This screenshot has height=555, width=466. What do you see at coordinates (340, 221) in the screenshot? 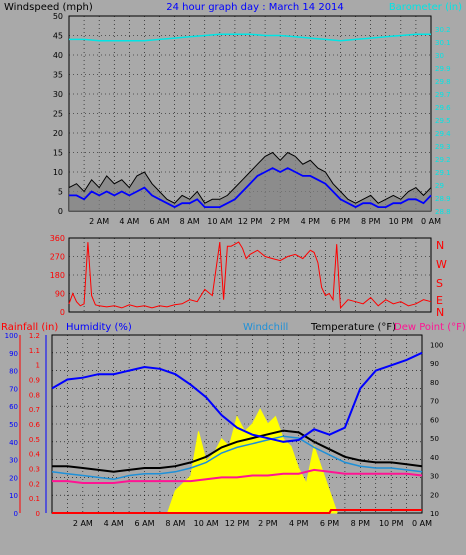
I see `wind-x-tick-label: 6 PM` at bounding box center [340, 221].